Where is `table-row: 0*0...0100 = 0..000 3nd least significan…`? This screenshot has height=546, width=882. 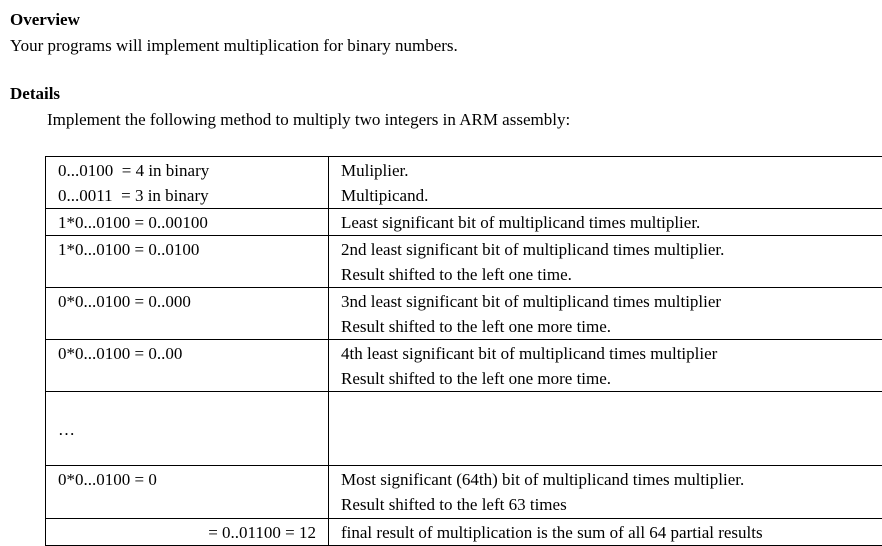 table-row: 0*0...0100 = 0..000 3nd least significan… is located at coordinates (464, 314).